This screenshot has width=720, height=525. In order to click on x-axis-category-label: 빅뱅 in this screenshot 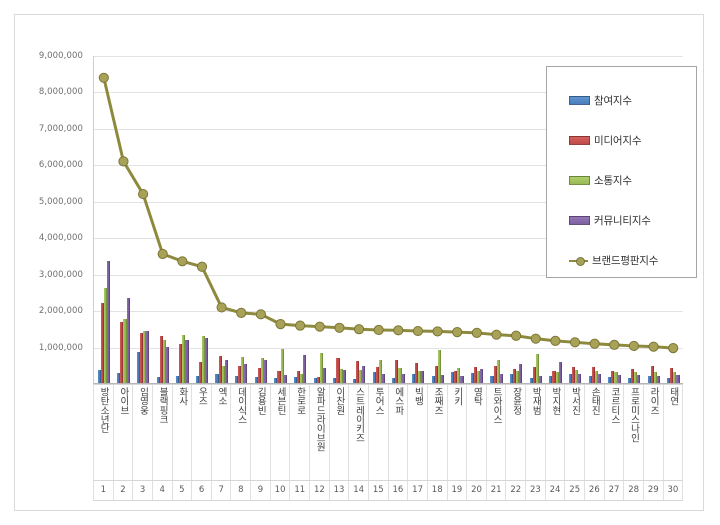, I will do `click(418, 396)`.